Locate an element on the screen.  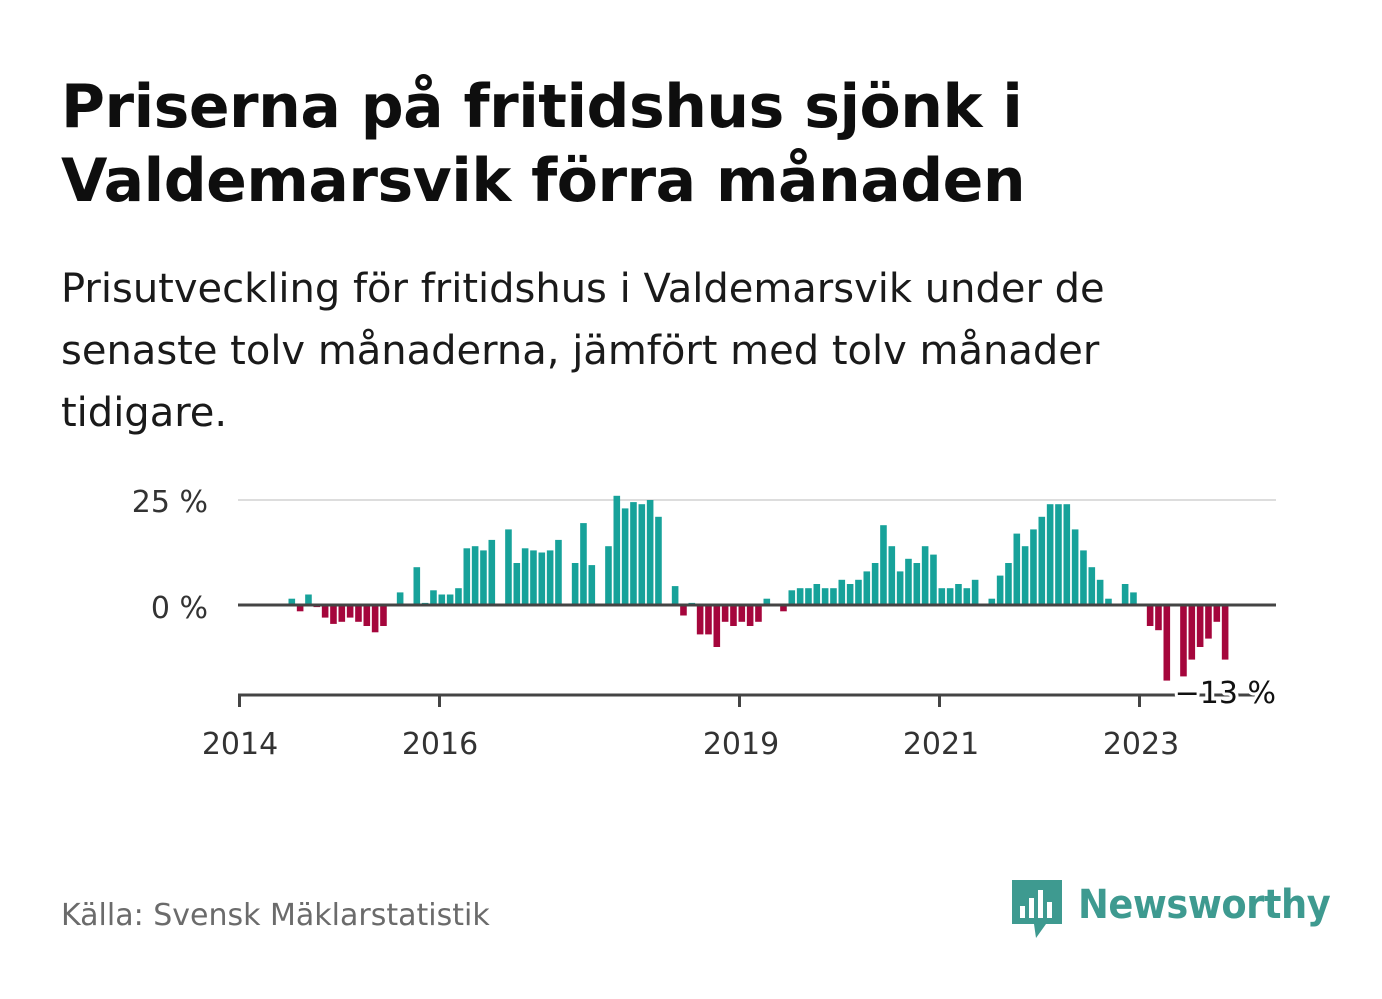
last-value-label: −13 % is located at coordinates (1225, 693).